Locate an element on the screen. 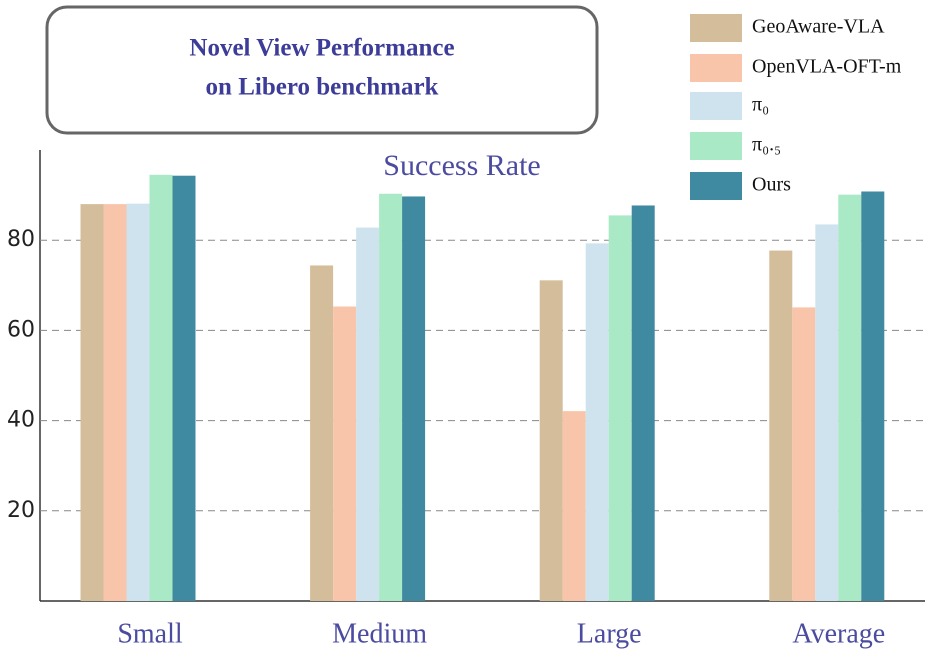 This screenshot has height=654, width=936. legend-label: π₀.₅ is located at coordinates (766, 145).